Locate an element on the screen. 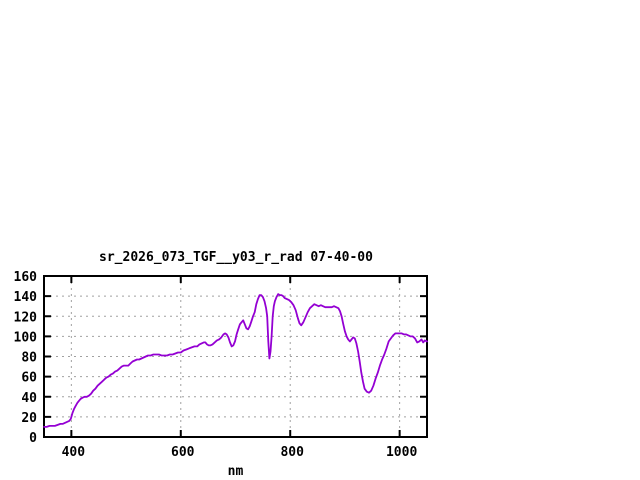 The height and width of the screenshot is (480, 640). y-tick-label: 140 is located at coordinates (26, 297).